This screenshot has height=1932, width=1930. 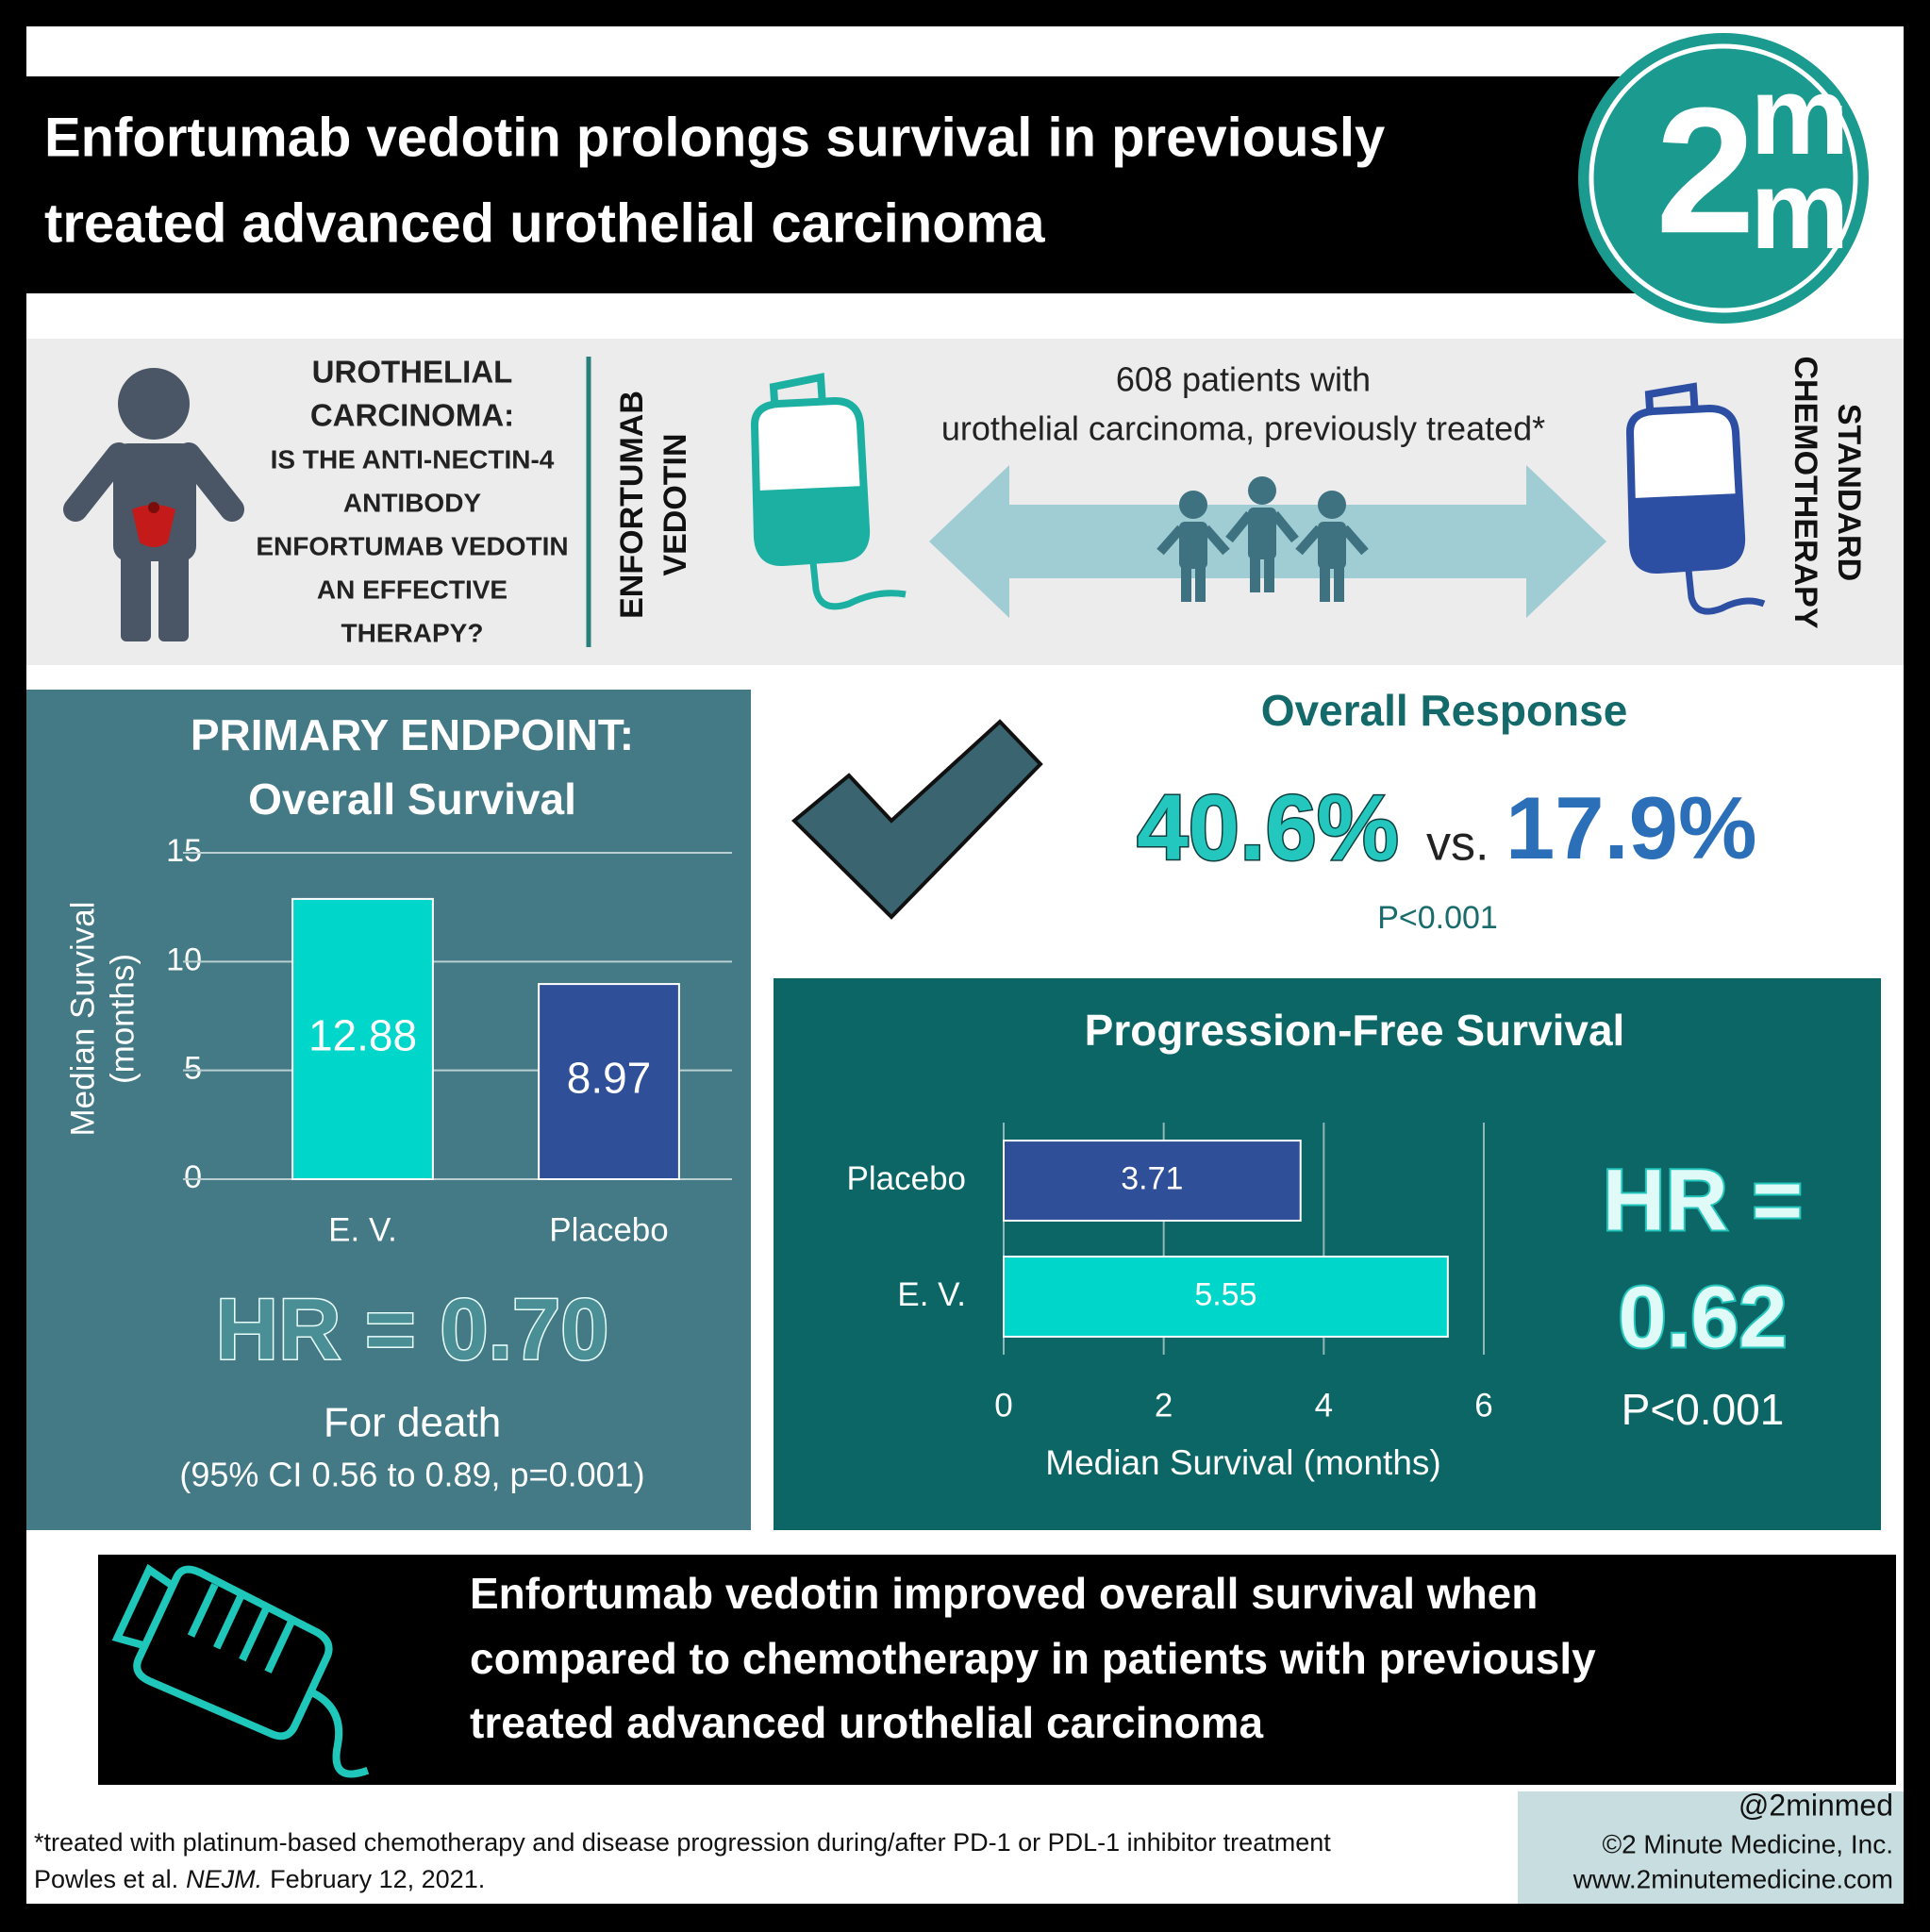 I want to click on logo-circle, so click(x=1723, y=179).